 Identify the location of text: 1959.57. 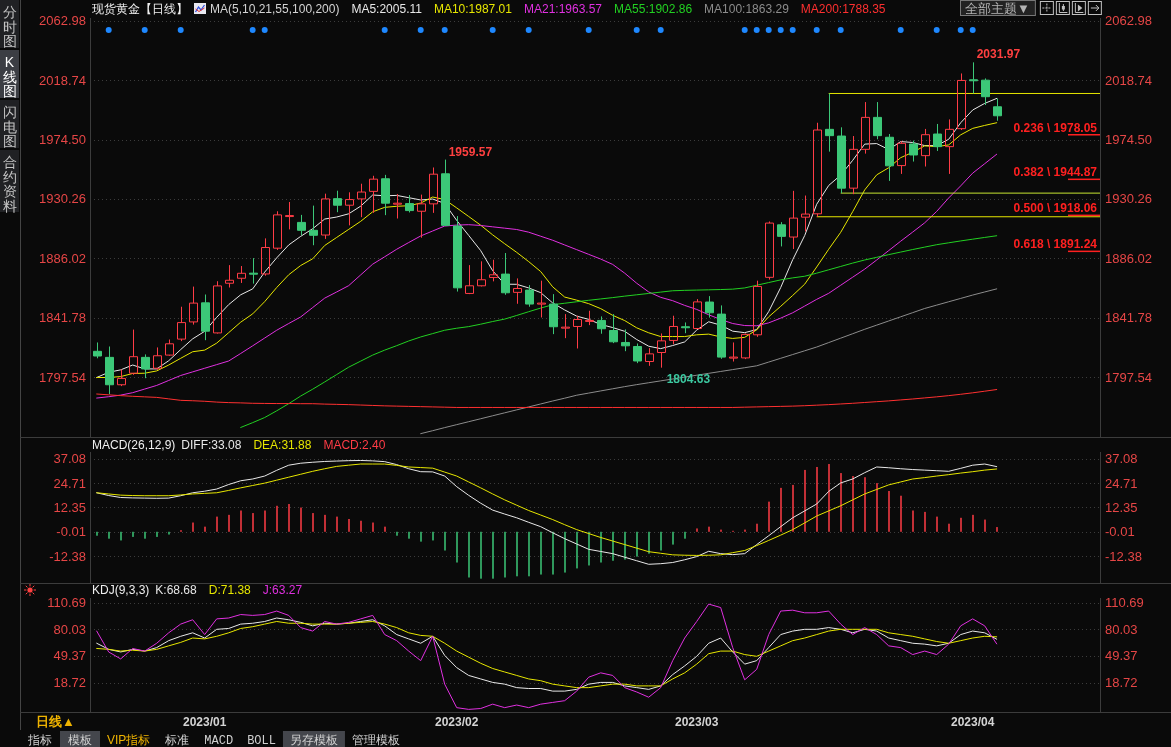
(470, 151).